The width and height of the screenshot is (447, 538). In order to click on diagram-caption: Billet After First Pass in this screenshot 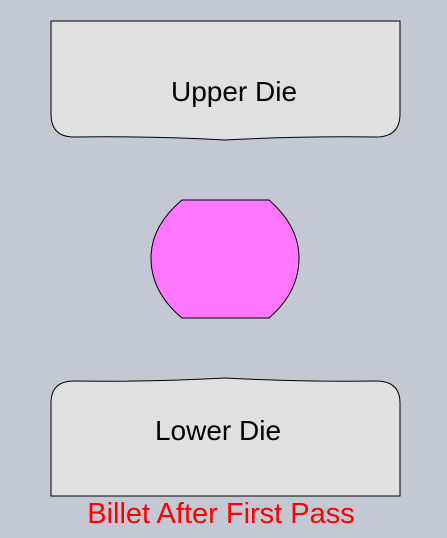, I will do `click(221, 514)`.